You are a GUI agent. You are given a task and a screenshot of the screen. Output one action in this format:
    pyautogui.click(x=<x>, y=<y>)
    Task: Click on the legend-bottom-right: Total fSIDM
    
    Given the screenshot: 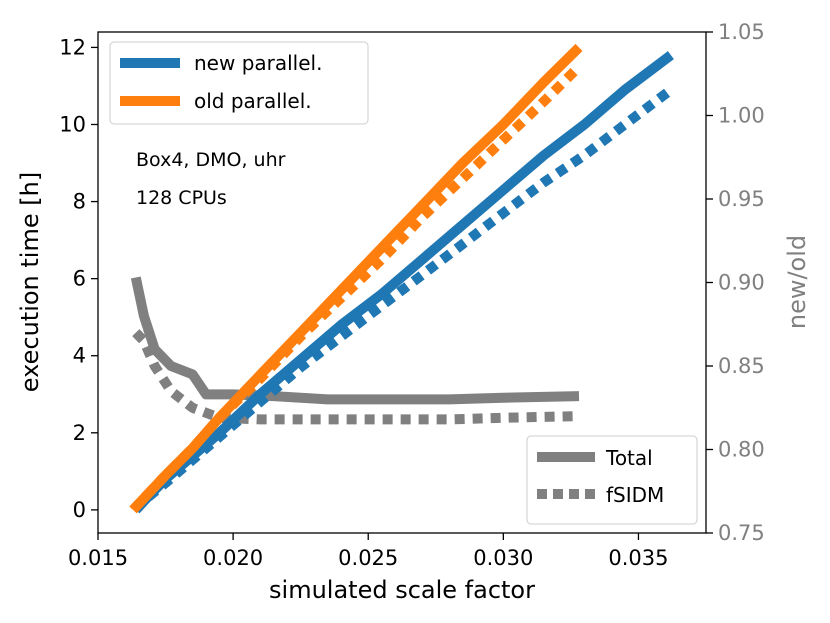 What is the action you would take?
    pyautogui.click(x=612, y=480)
    